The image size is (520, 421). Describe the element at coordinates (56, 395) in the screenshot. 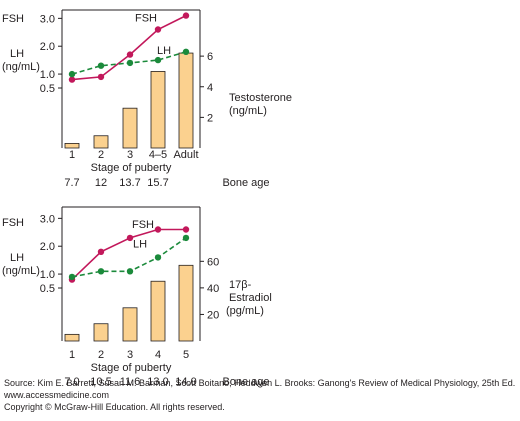

I see `source-line-2: www.accessmedicine.com` at that location.